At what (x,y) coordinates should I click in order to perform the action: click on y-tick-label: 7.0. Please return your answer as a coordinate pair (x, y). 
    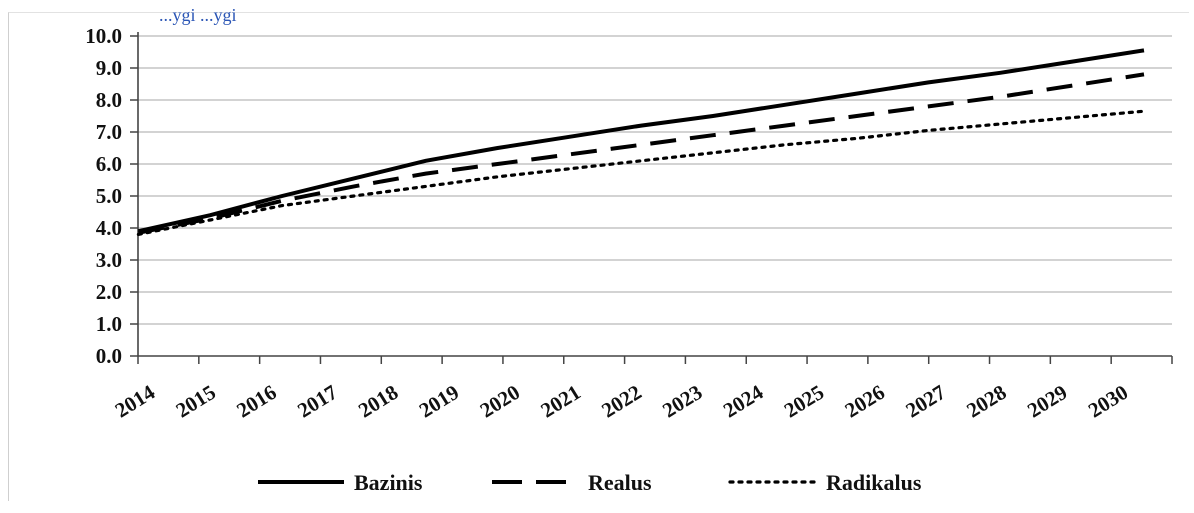
    Looking at the image, I should click on (109, 132).